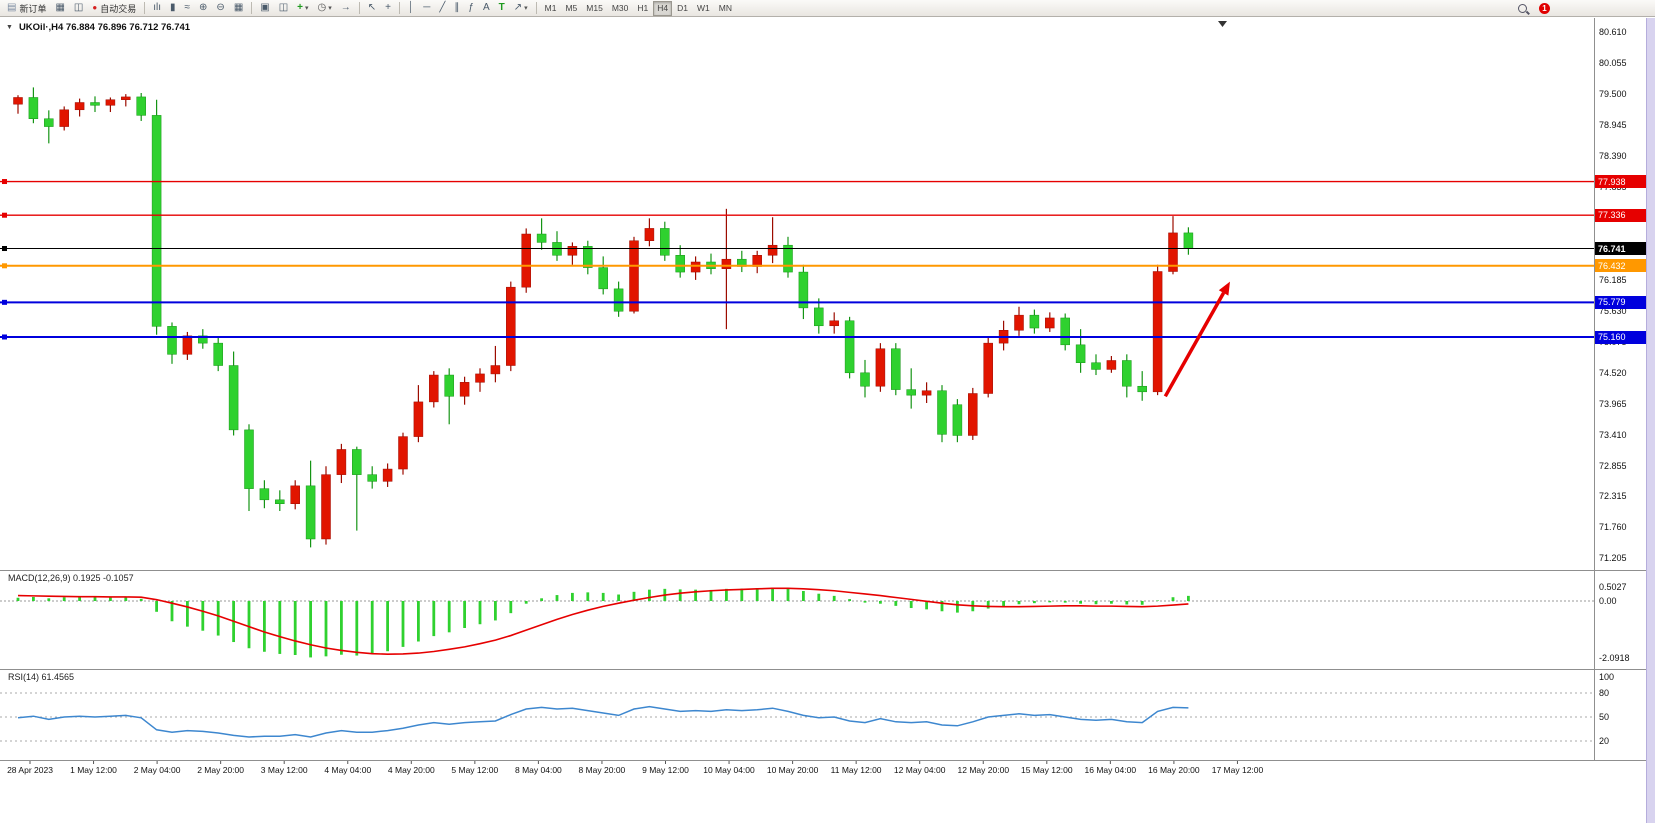 The image size is (1655, 823). Describe the element at coordinates (594, 8) in the screenshot. I see `timeframe-m15: M15` at that location.